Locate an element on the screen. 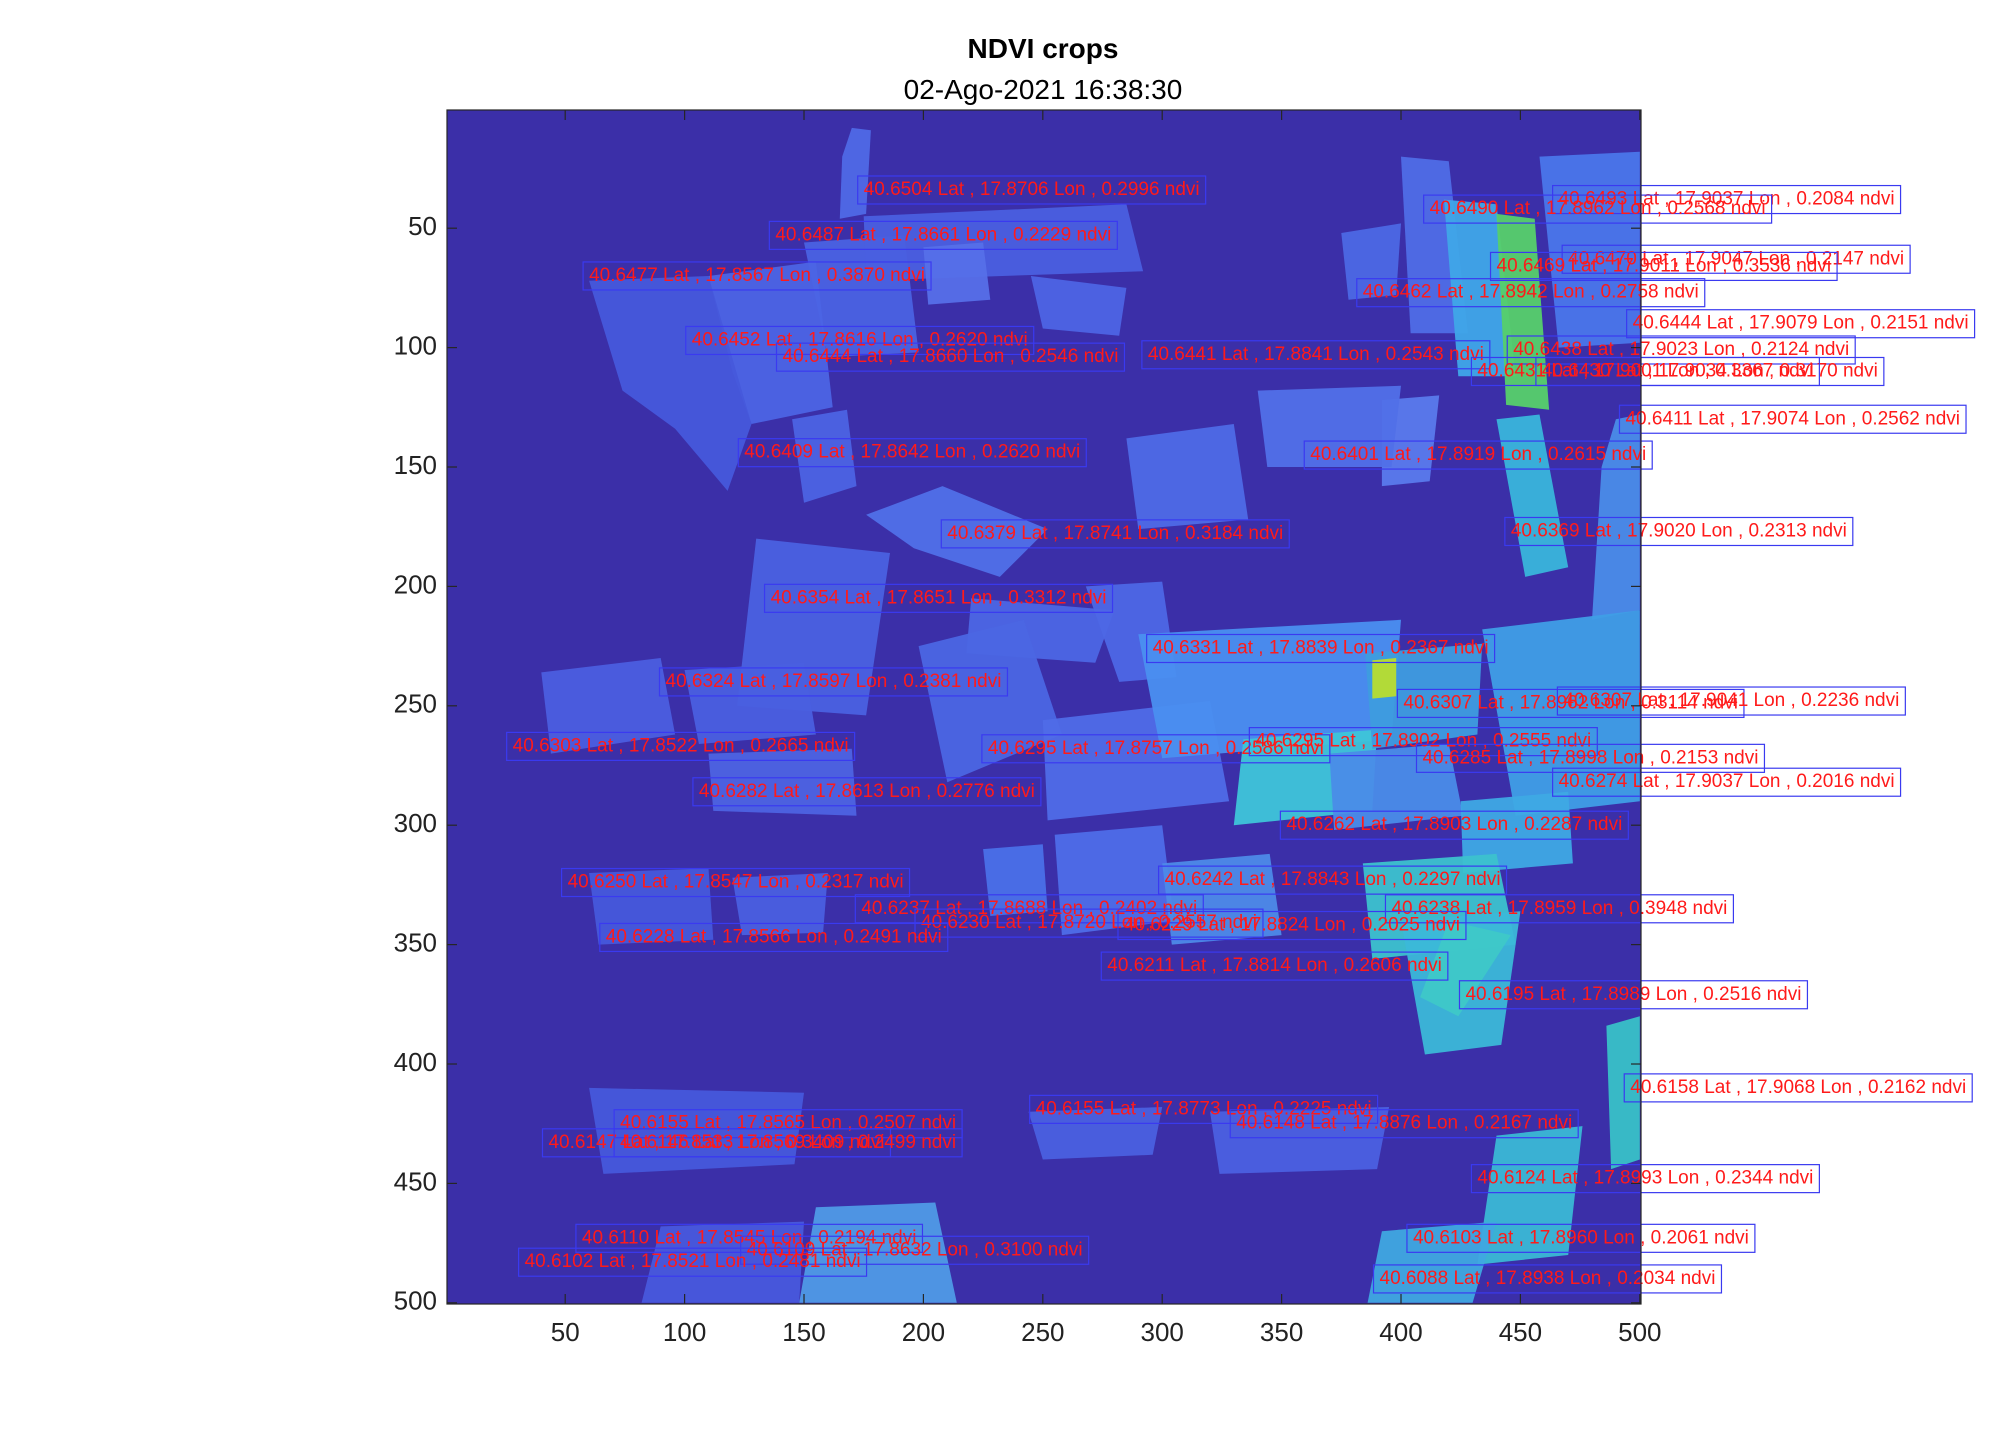 The width and height of the screenshot is (1999, 1453). annotation-label: 40.6295 Lat , 17.8757 Lon , 0.2586 ndvi is located at coordinates (1156, 748).